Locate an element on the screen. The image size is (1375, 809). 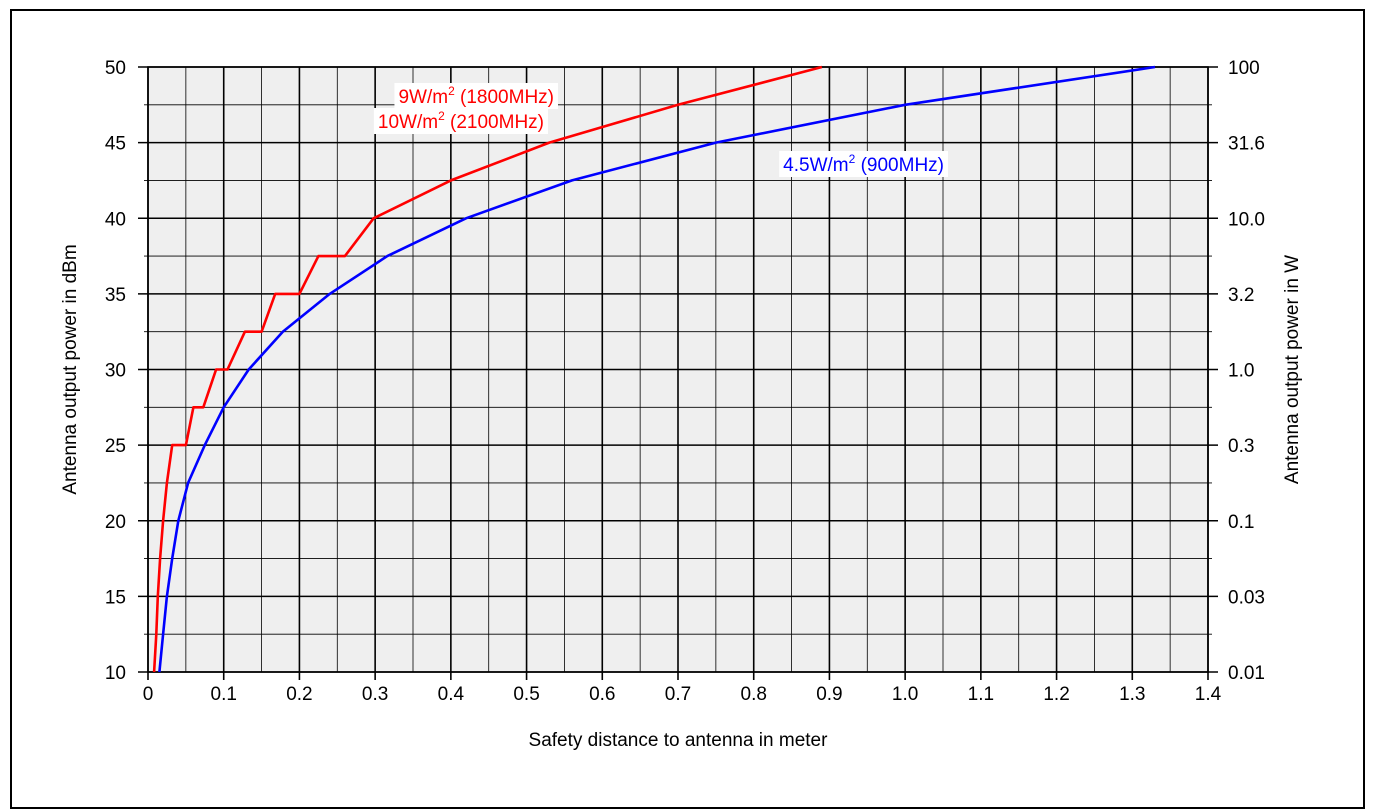
y2-tick-label: 1.0 is located at coordinates (1241, 371).